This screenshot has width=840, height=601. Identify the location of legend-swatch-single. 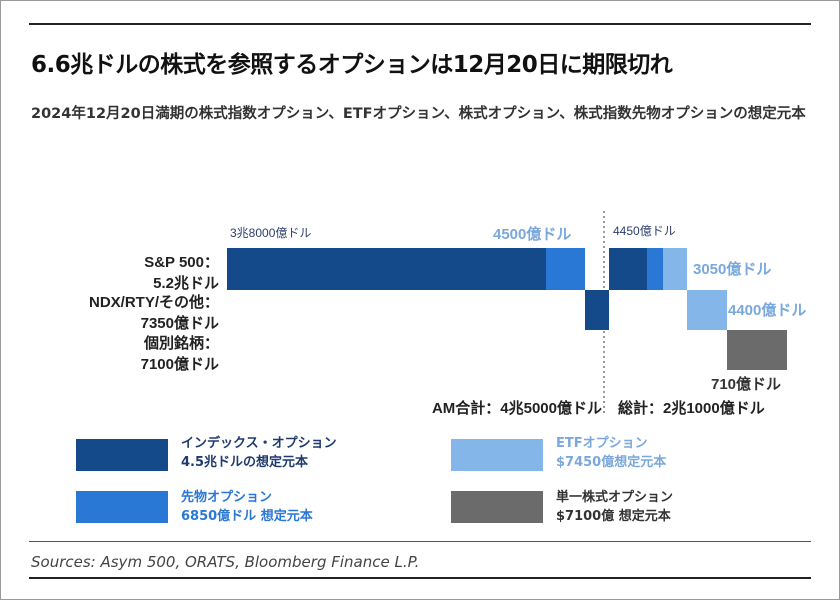
(497, 507).